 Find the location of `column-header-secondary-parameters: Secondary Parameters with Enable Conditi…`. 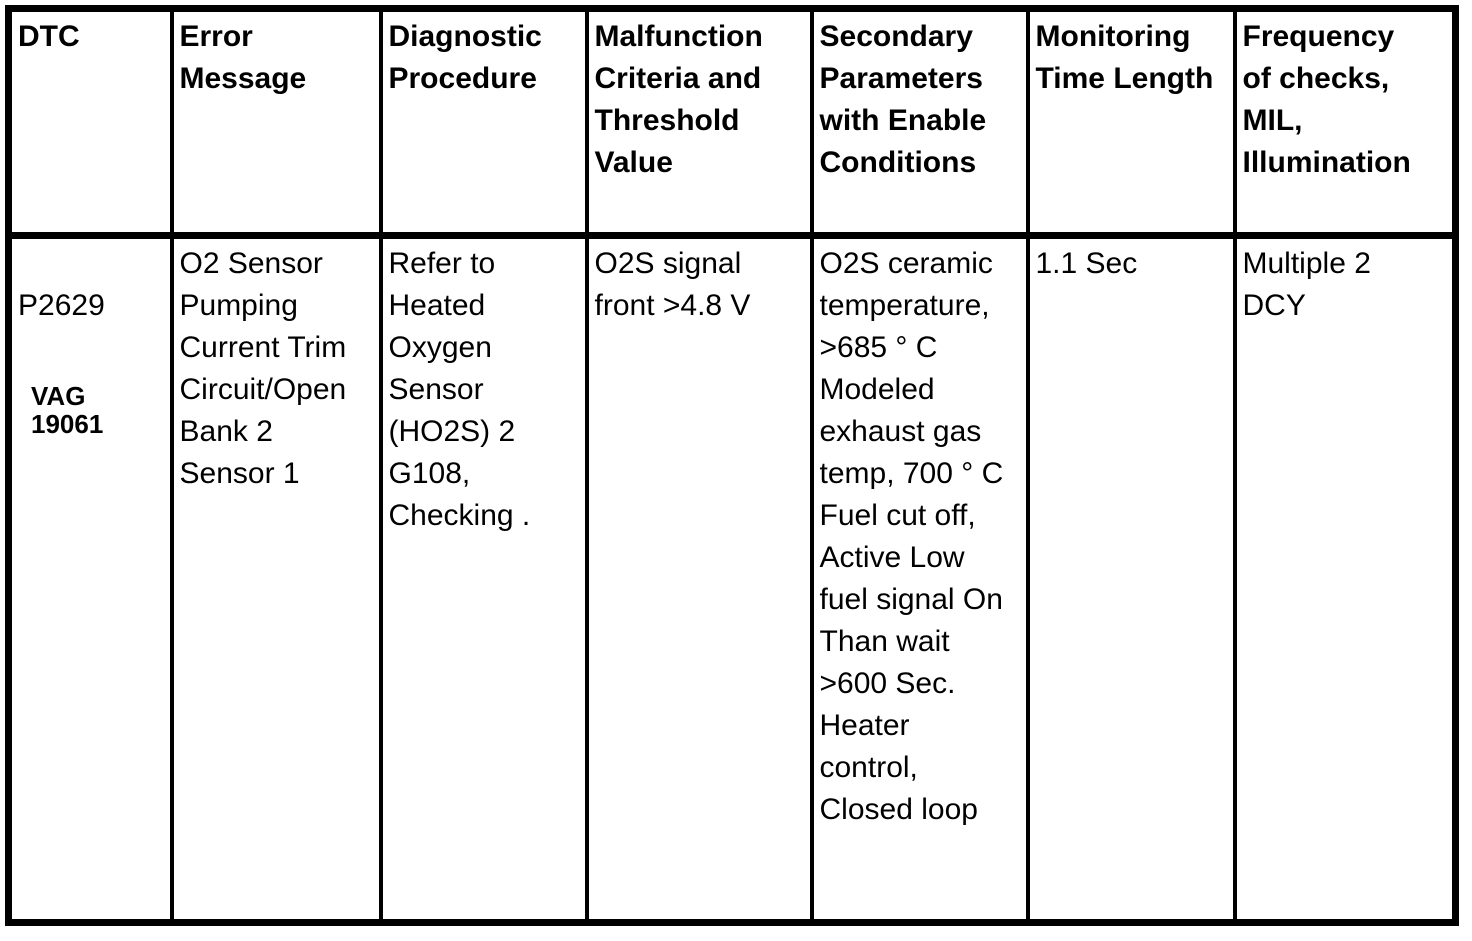

column-header-secondary-parameters: Secondary Parameters with Enable Conditi… is located at coordinates (919, 122).